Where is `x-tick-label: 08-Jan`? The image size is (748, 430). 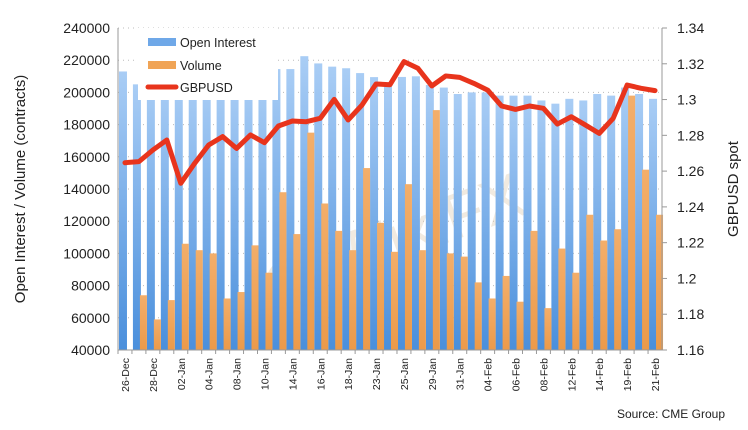 x-tick-label: 08-Jan is located at coordinates (238, 374).